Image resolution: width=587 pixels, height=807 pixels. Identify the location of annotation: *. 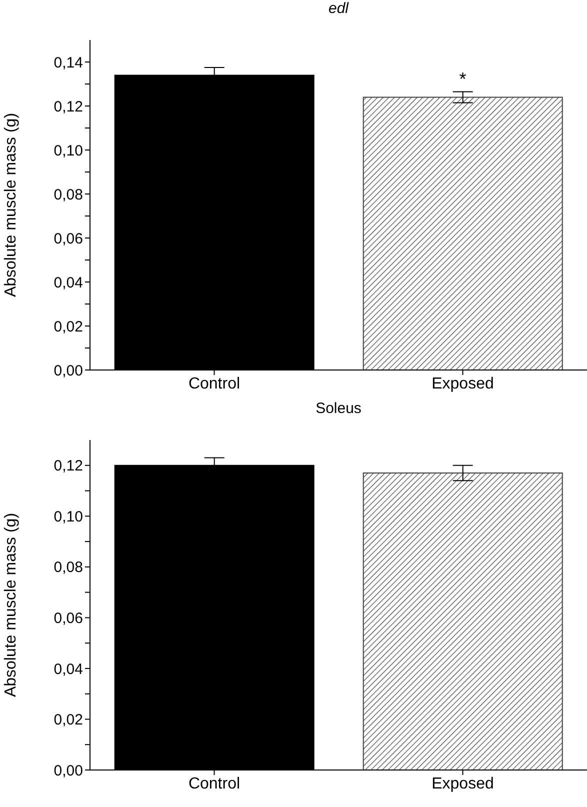
(462, 78).